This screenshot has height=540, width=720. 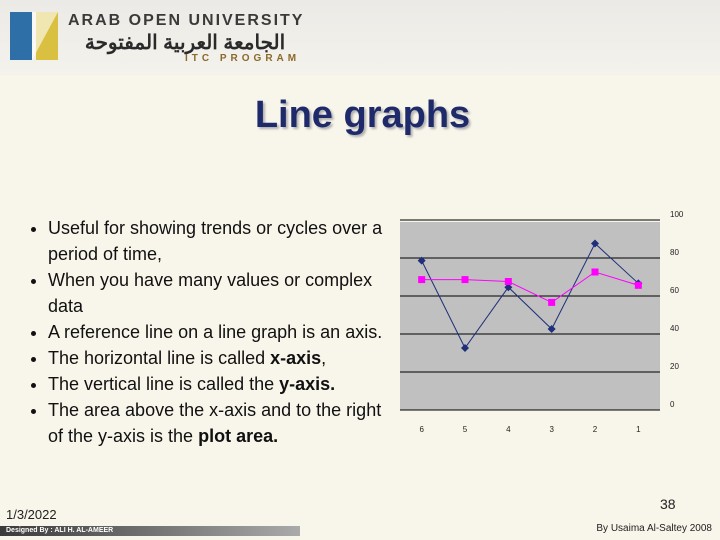 I want to click on program: ITC PROGRAM, so click(x=243, y=58).